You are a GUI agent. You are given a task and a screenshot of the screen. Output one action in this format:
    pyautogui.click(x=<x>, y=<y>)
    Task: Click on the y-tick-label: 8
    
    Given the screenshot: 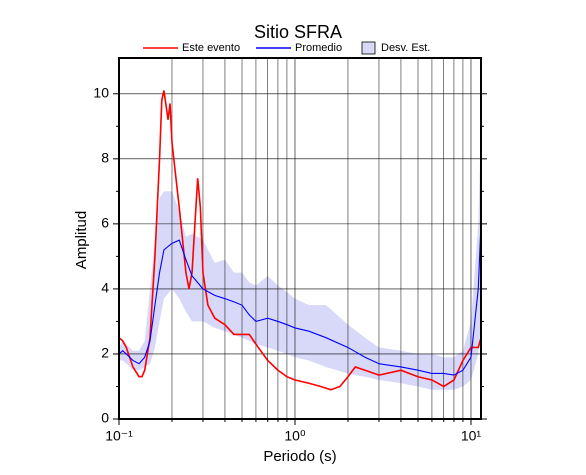 What is the action you would take?
    pyautogui.click(x=105, y=158)
    